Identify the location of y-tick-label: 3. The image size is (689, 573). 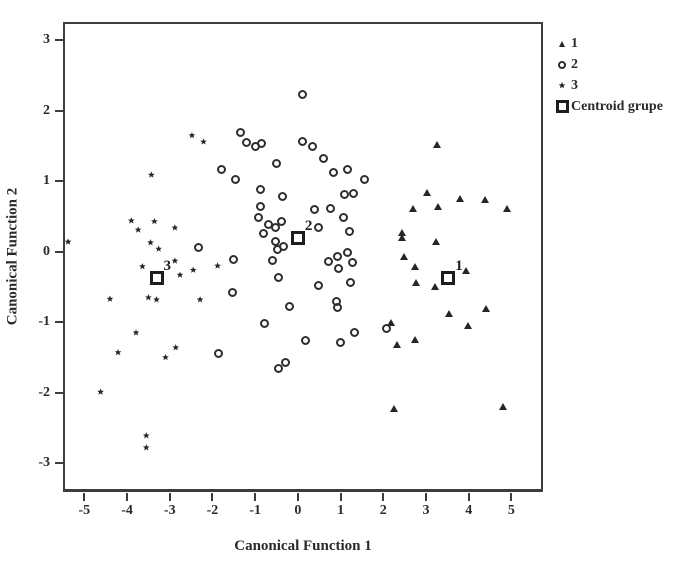
(46, 40).